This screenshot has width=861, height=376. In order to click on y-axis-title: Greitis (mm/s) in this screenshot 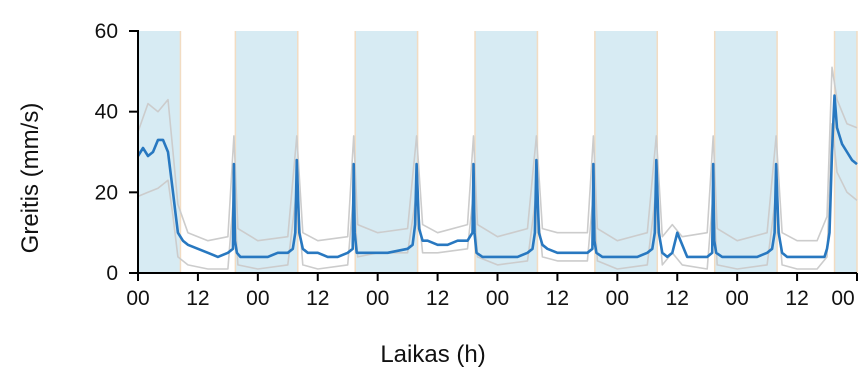, I will do `click(30, 178)`.